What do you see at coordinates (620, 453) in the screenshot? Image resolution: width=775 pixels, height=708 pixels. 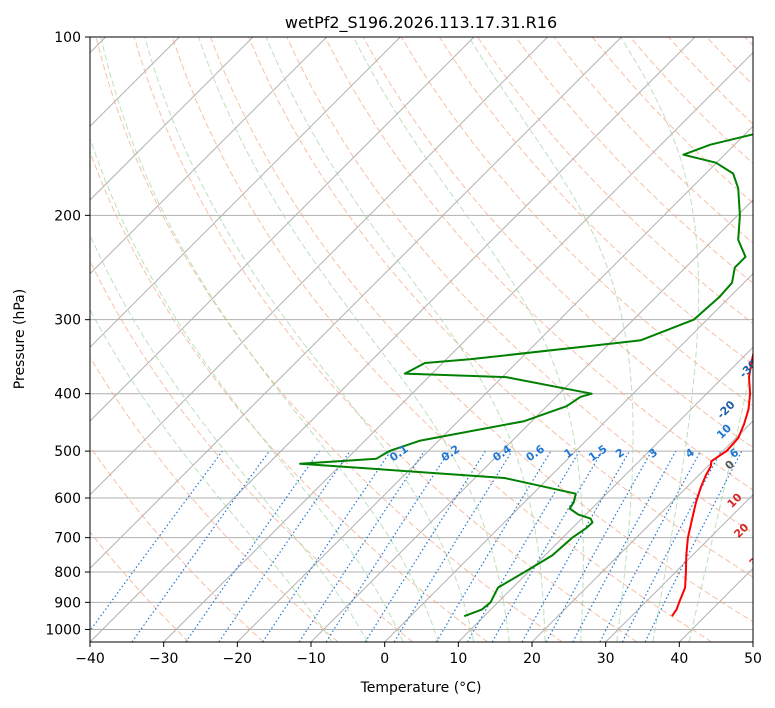 I see `mixing-ratio-label: 2` at bounding box center [620, 453].